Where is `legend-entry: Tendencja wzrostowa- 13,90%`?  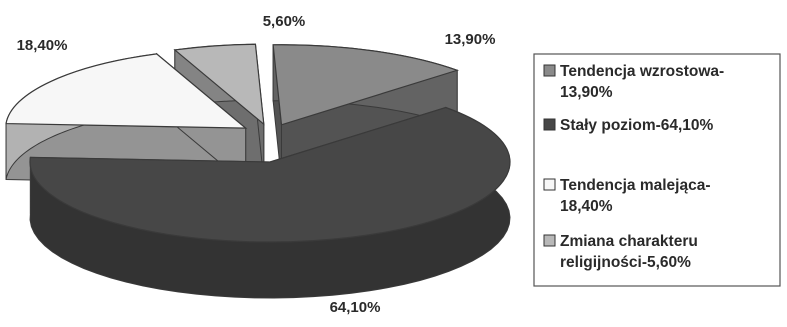 legend-entry: Tendencja wzrostowa- 13,90% is located at coordinates (633, 82).